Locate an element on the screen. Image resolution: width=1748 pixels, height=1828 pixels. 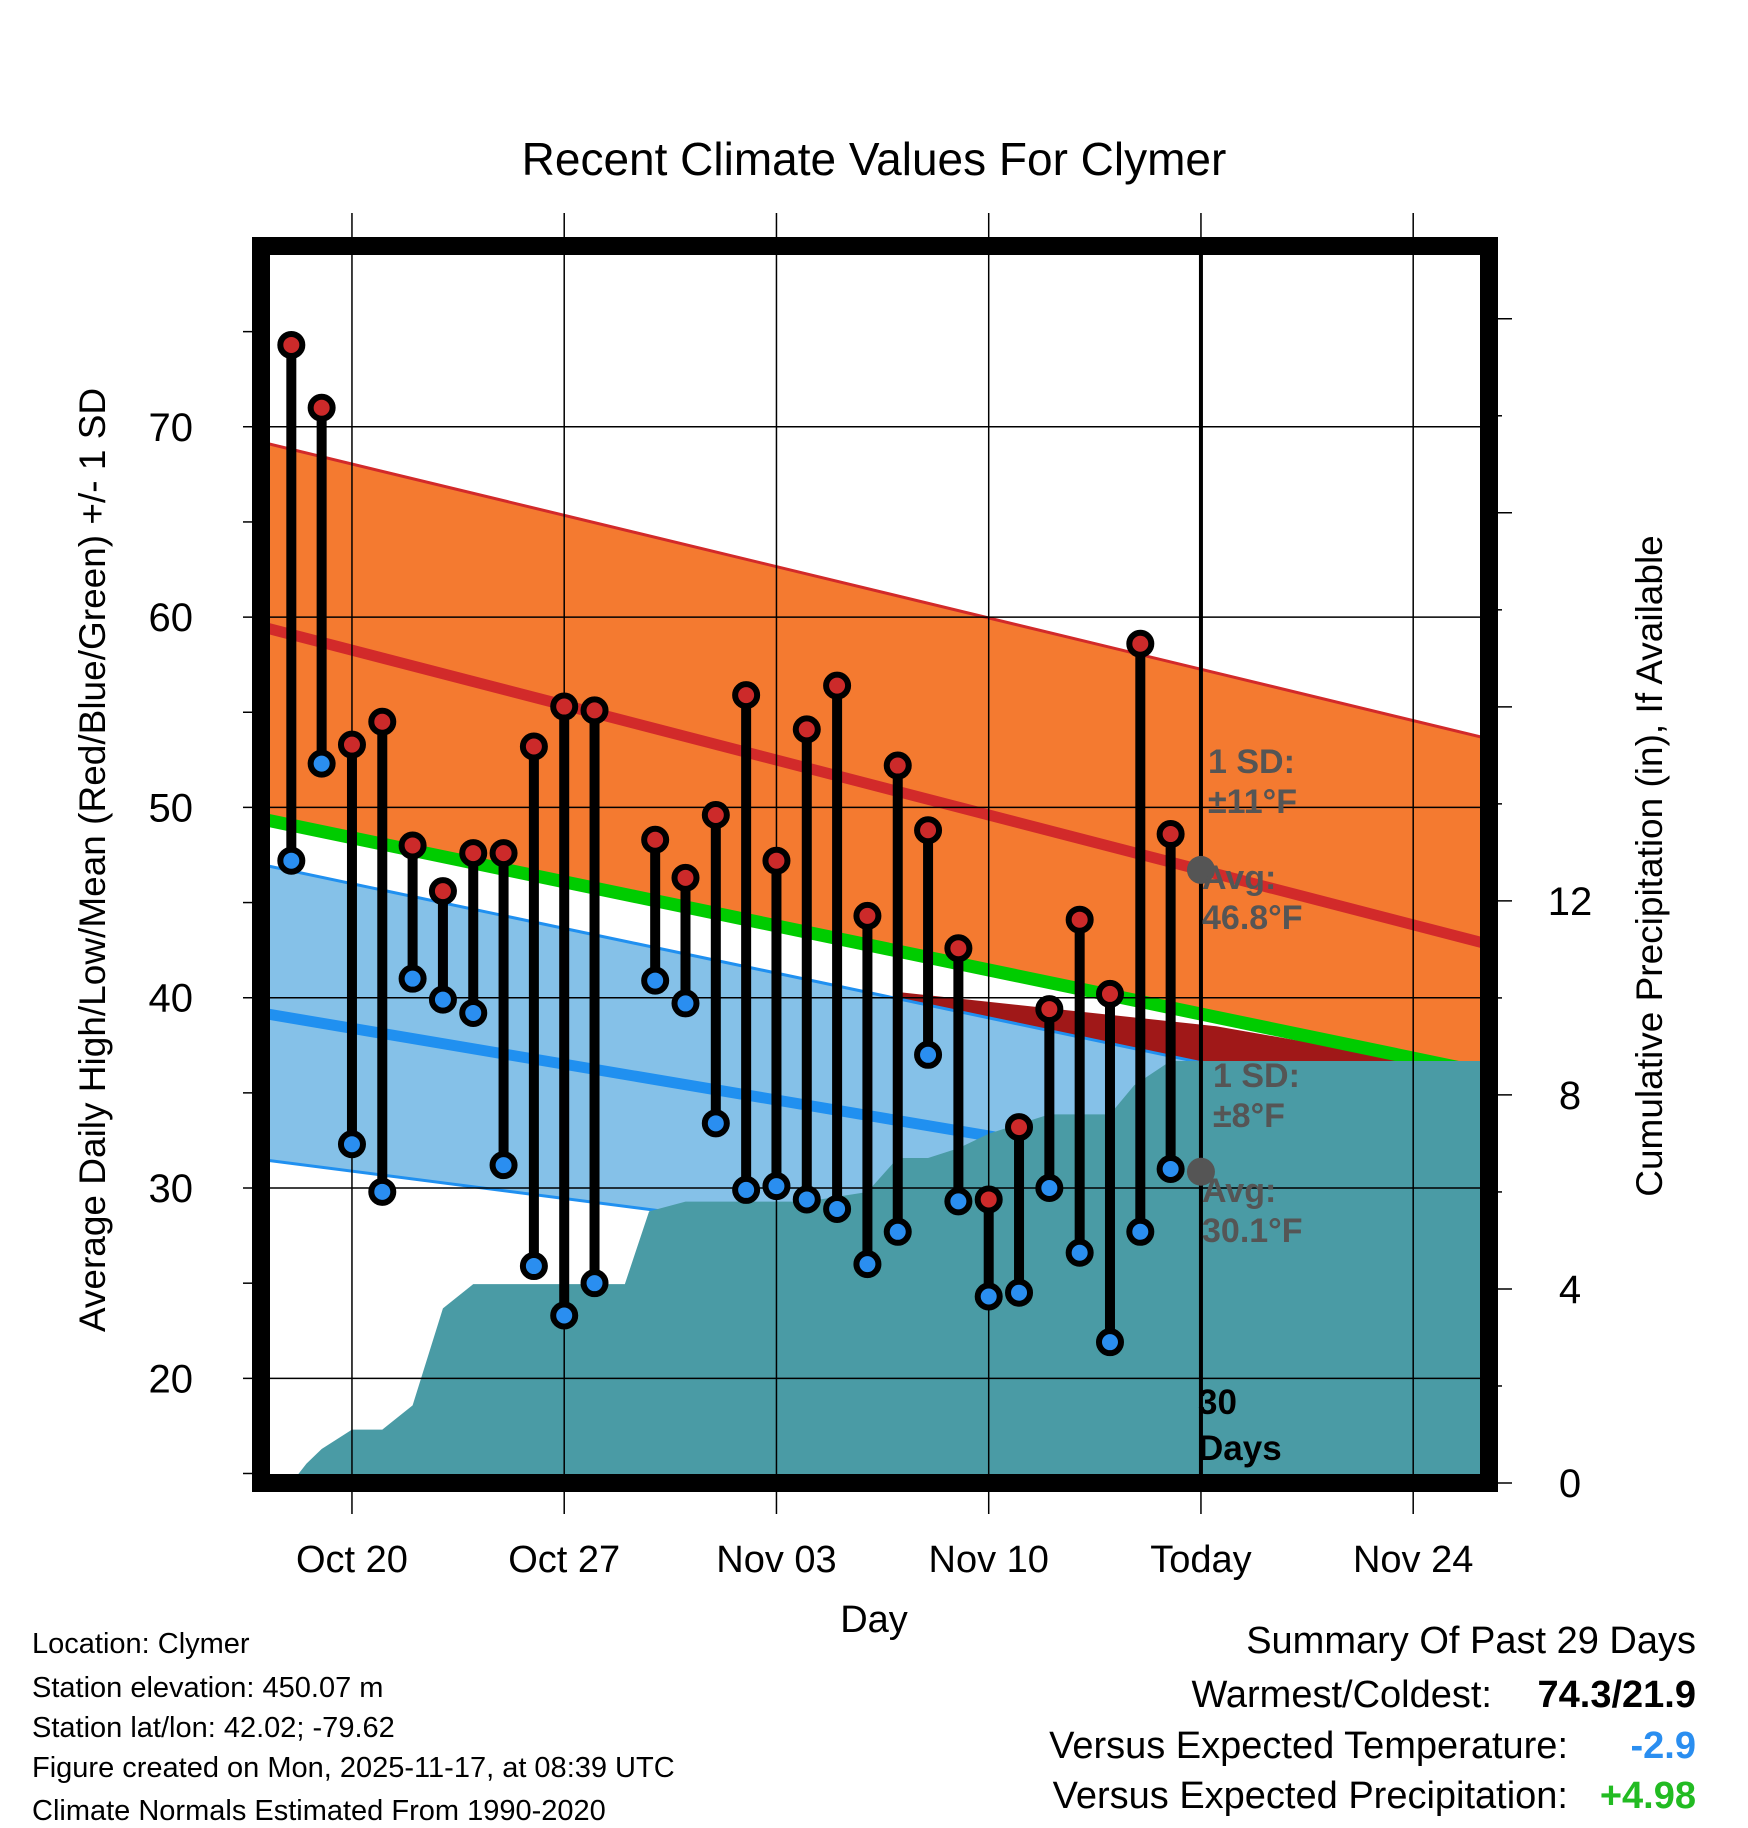
high-avg-label: Avg: is located at coordinates (1239, 878).